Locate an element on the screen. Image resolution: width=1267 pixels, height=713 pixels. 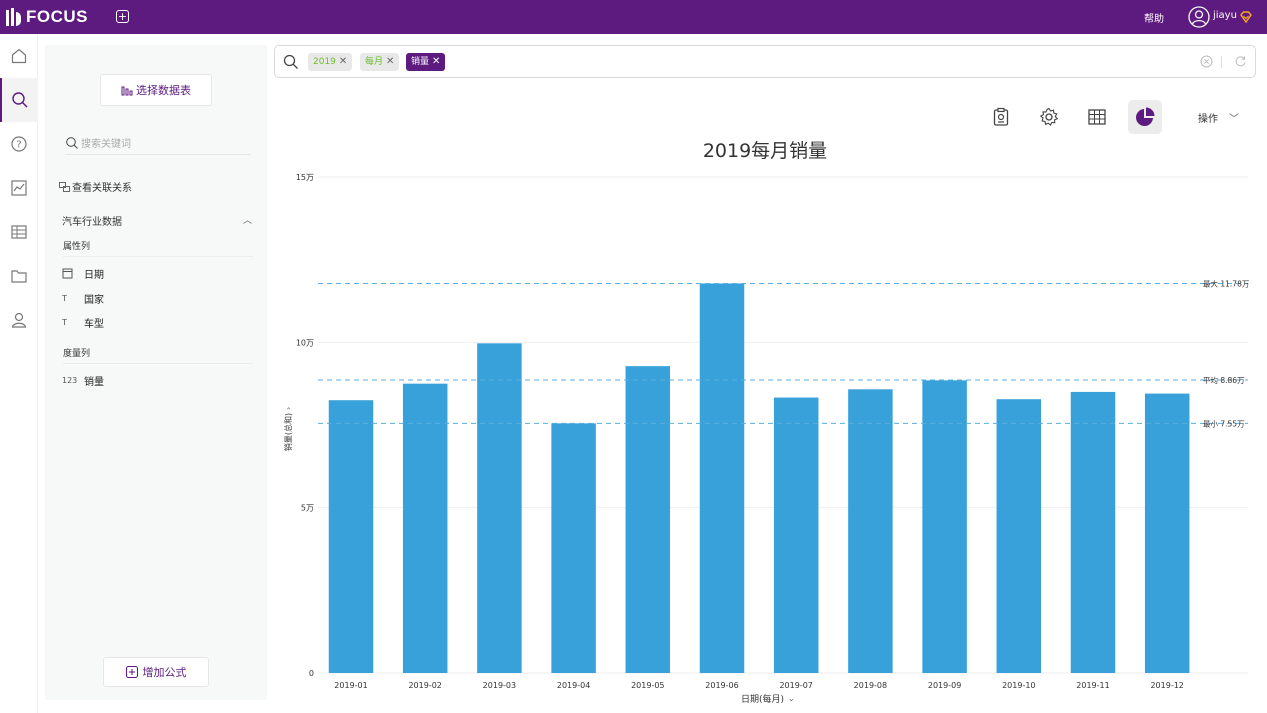
x-tick-label: 2019-12 is located at coordinates (1166, 685).